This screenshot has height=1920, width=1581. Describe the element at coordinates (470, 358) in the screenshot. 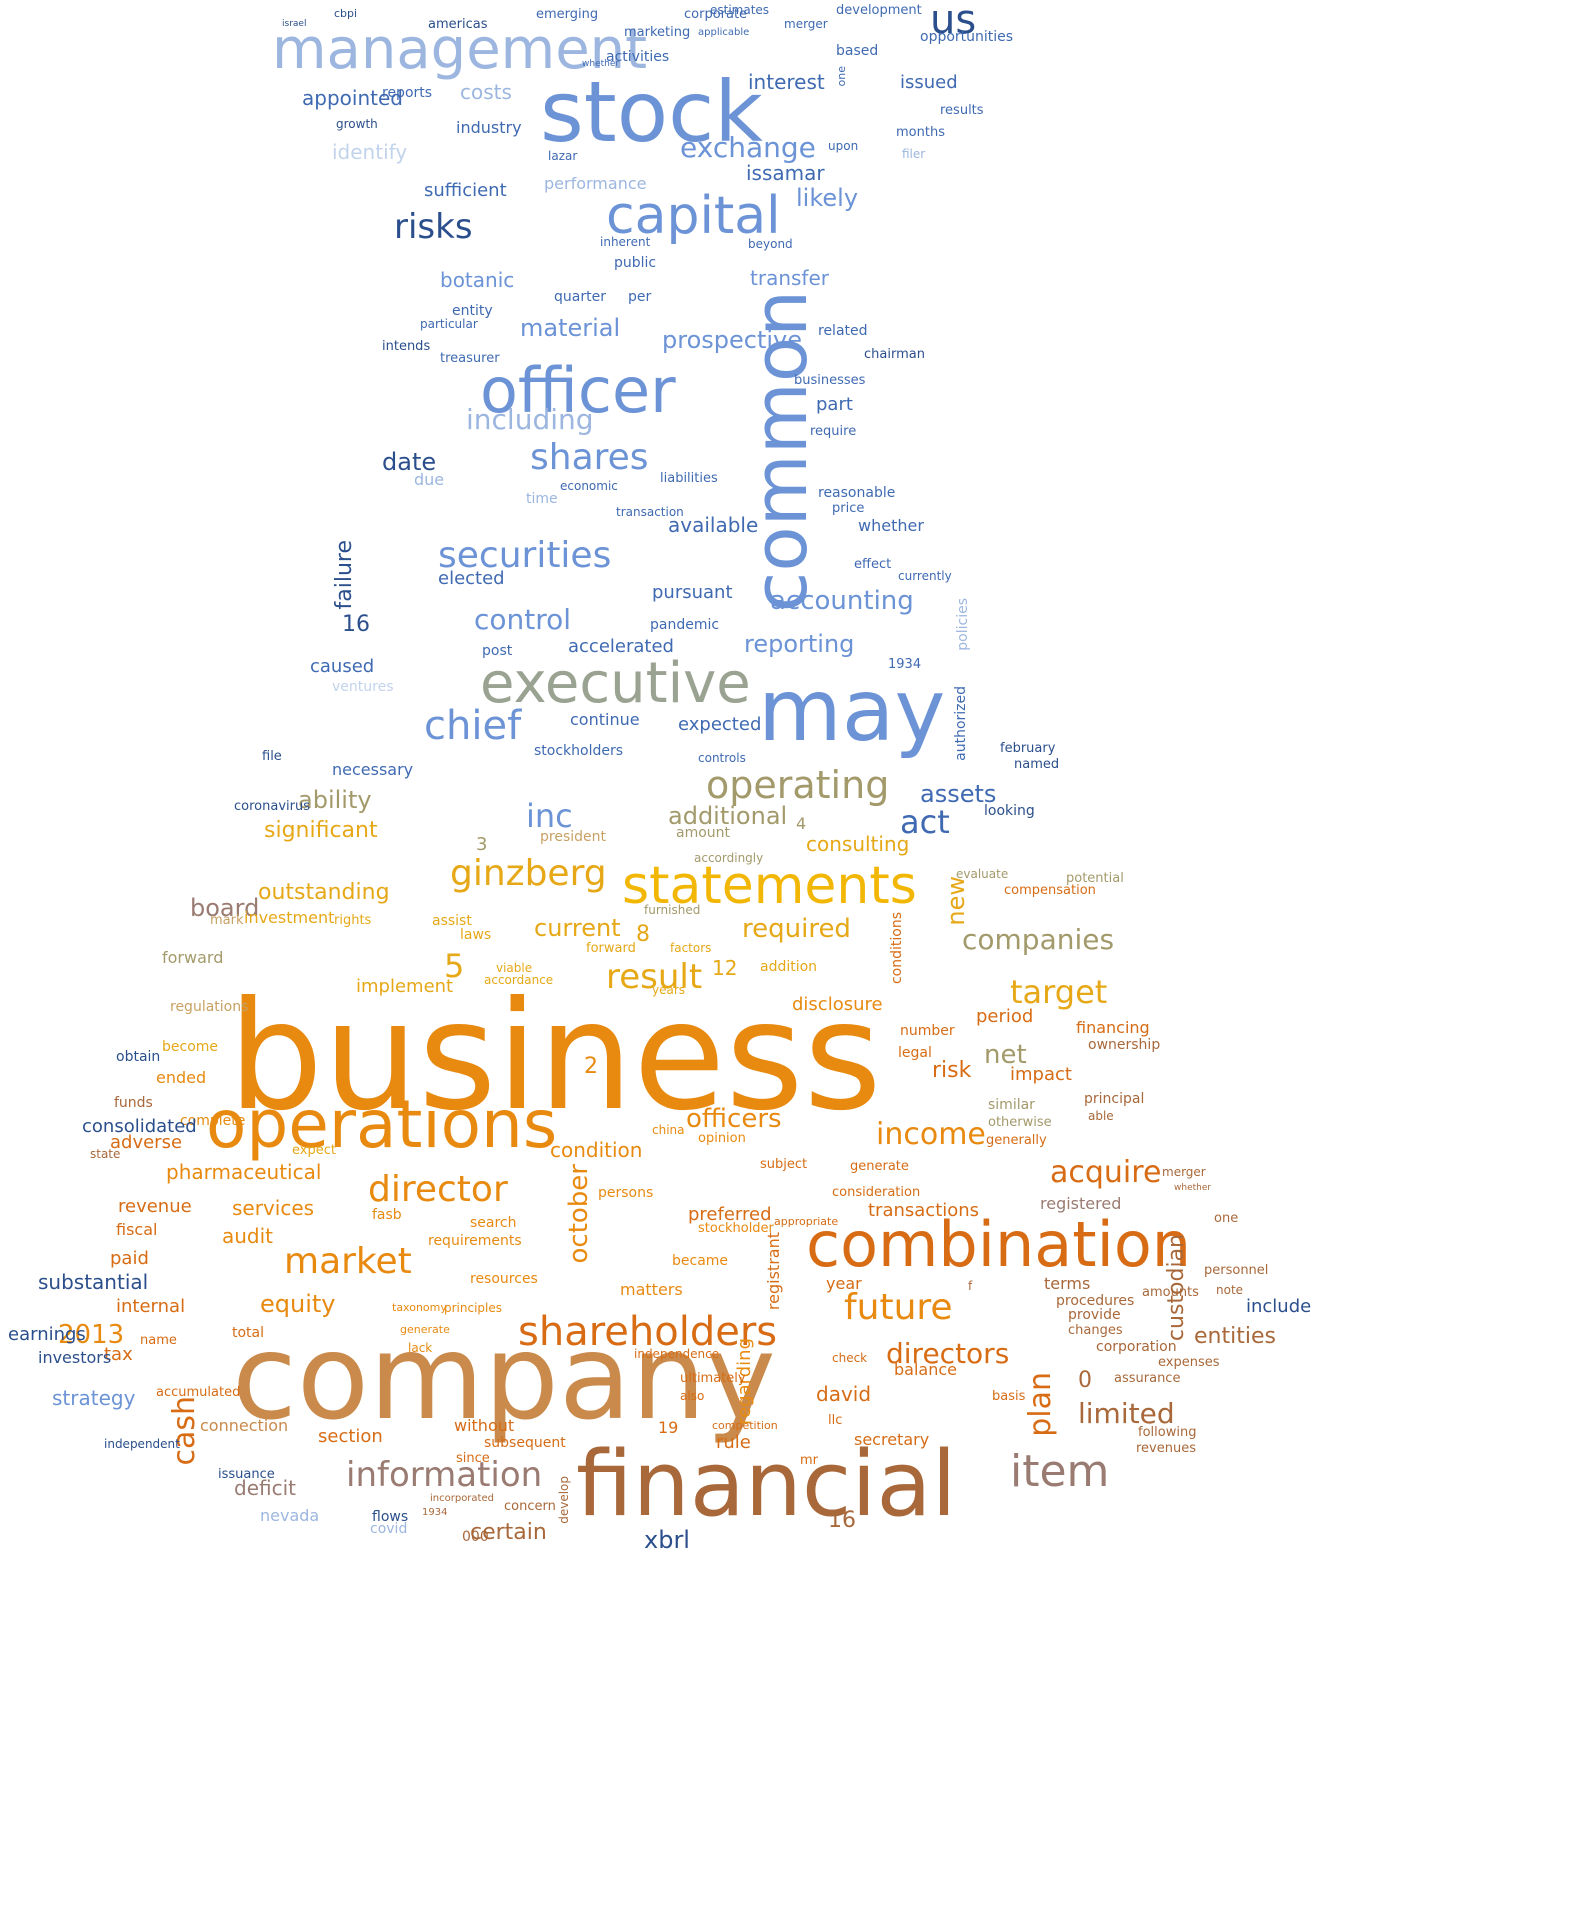

I see `word-lazar: treasurer` at that location.